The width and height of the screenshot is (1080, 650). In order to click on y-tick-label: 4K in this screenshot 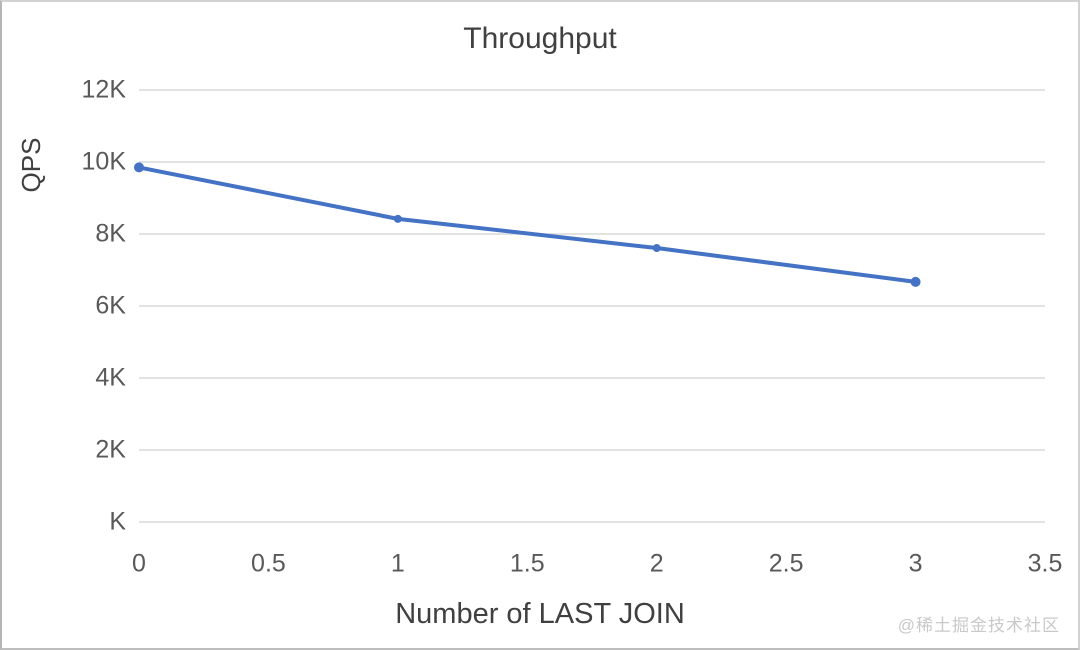, I will do `click(110, 377)`.